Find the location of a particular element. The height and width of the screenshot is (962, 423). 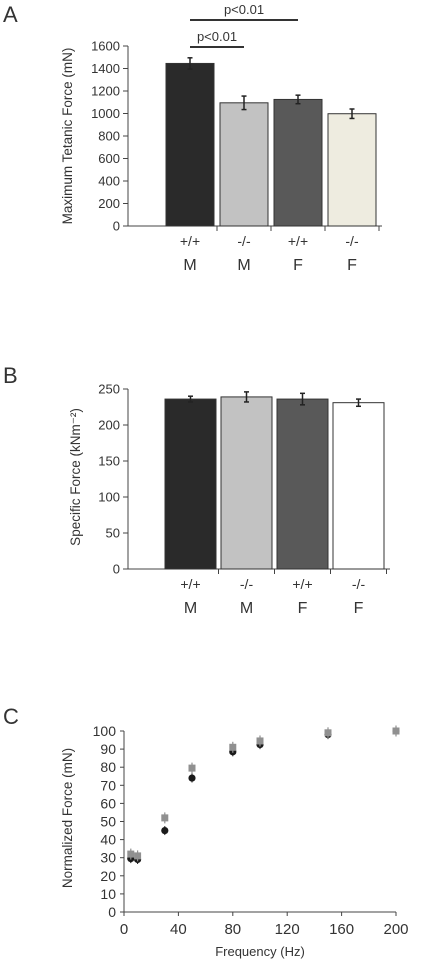

y-tick-label: 150 is located at coordinates (109, 461).